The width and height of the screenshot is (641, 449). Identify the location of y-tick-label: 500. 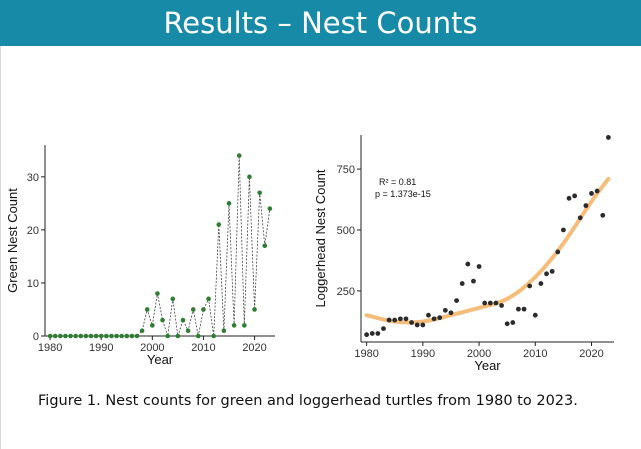
(346, 231).